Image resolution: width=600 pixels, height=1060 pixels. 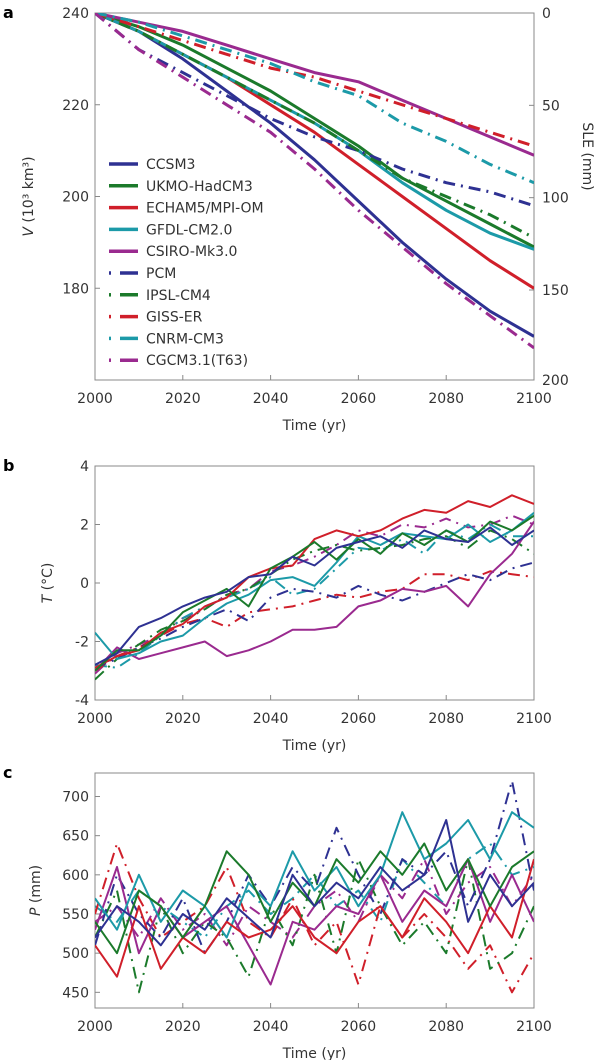 I want to click on legend-item: CNRM-CM3, so click(x=166, y=339).